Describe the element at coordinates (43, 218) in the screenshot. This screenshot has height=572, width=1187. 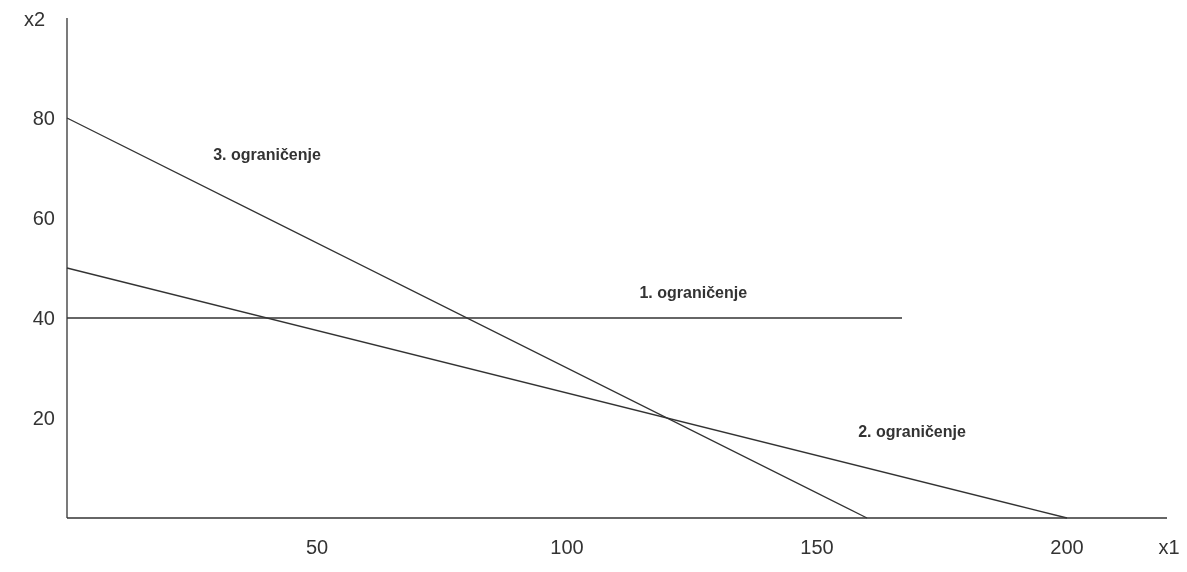
I see `y-tick-label: 60` at that location.